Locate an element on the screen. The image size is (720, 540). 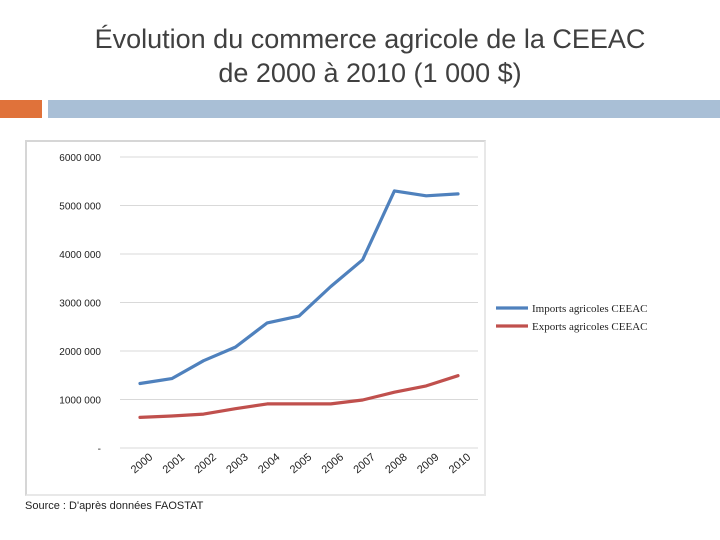
y-tick-label: 5000 000 is located at coordinates (80, 207).